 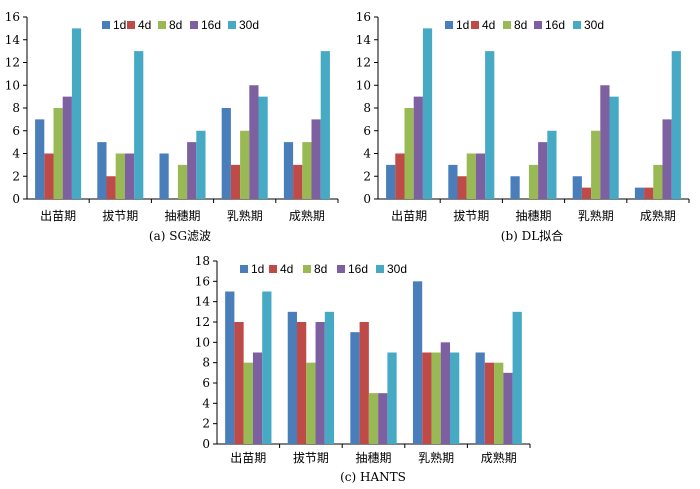 I want to click on legend-label-16d: 16d, so click(x=211, y=25).